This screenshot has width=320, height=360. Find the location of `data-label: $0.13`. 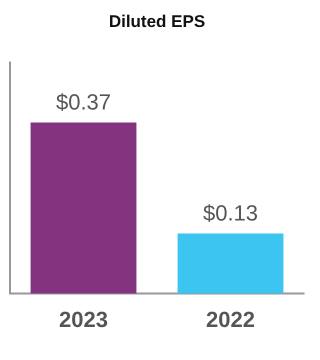

data-label: $0.13 is located at coordinates (230, 213).